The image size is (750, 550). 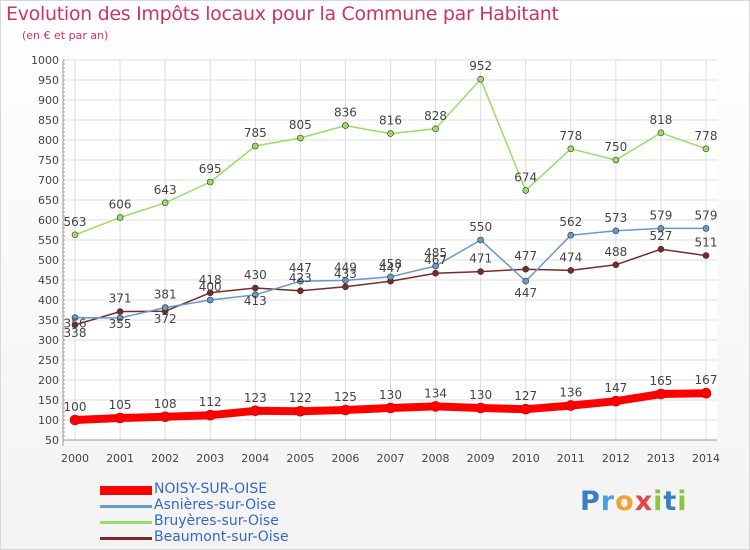 I want to click on data-label: 828, so click(x=435, y=116).